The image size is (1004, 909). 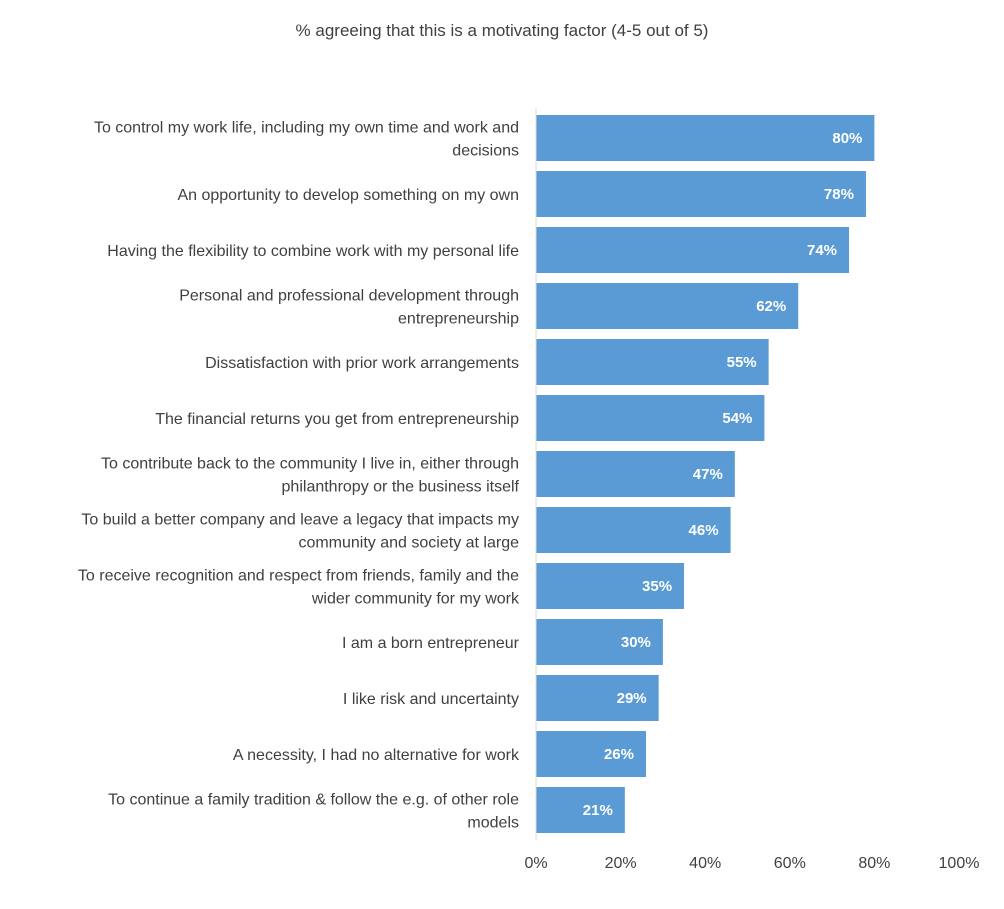 I want to click on category-label: wider community for my work, so click(x=415, y=599).